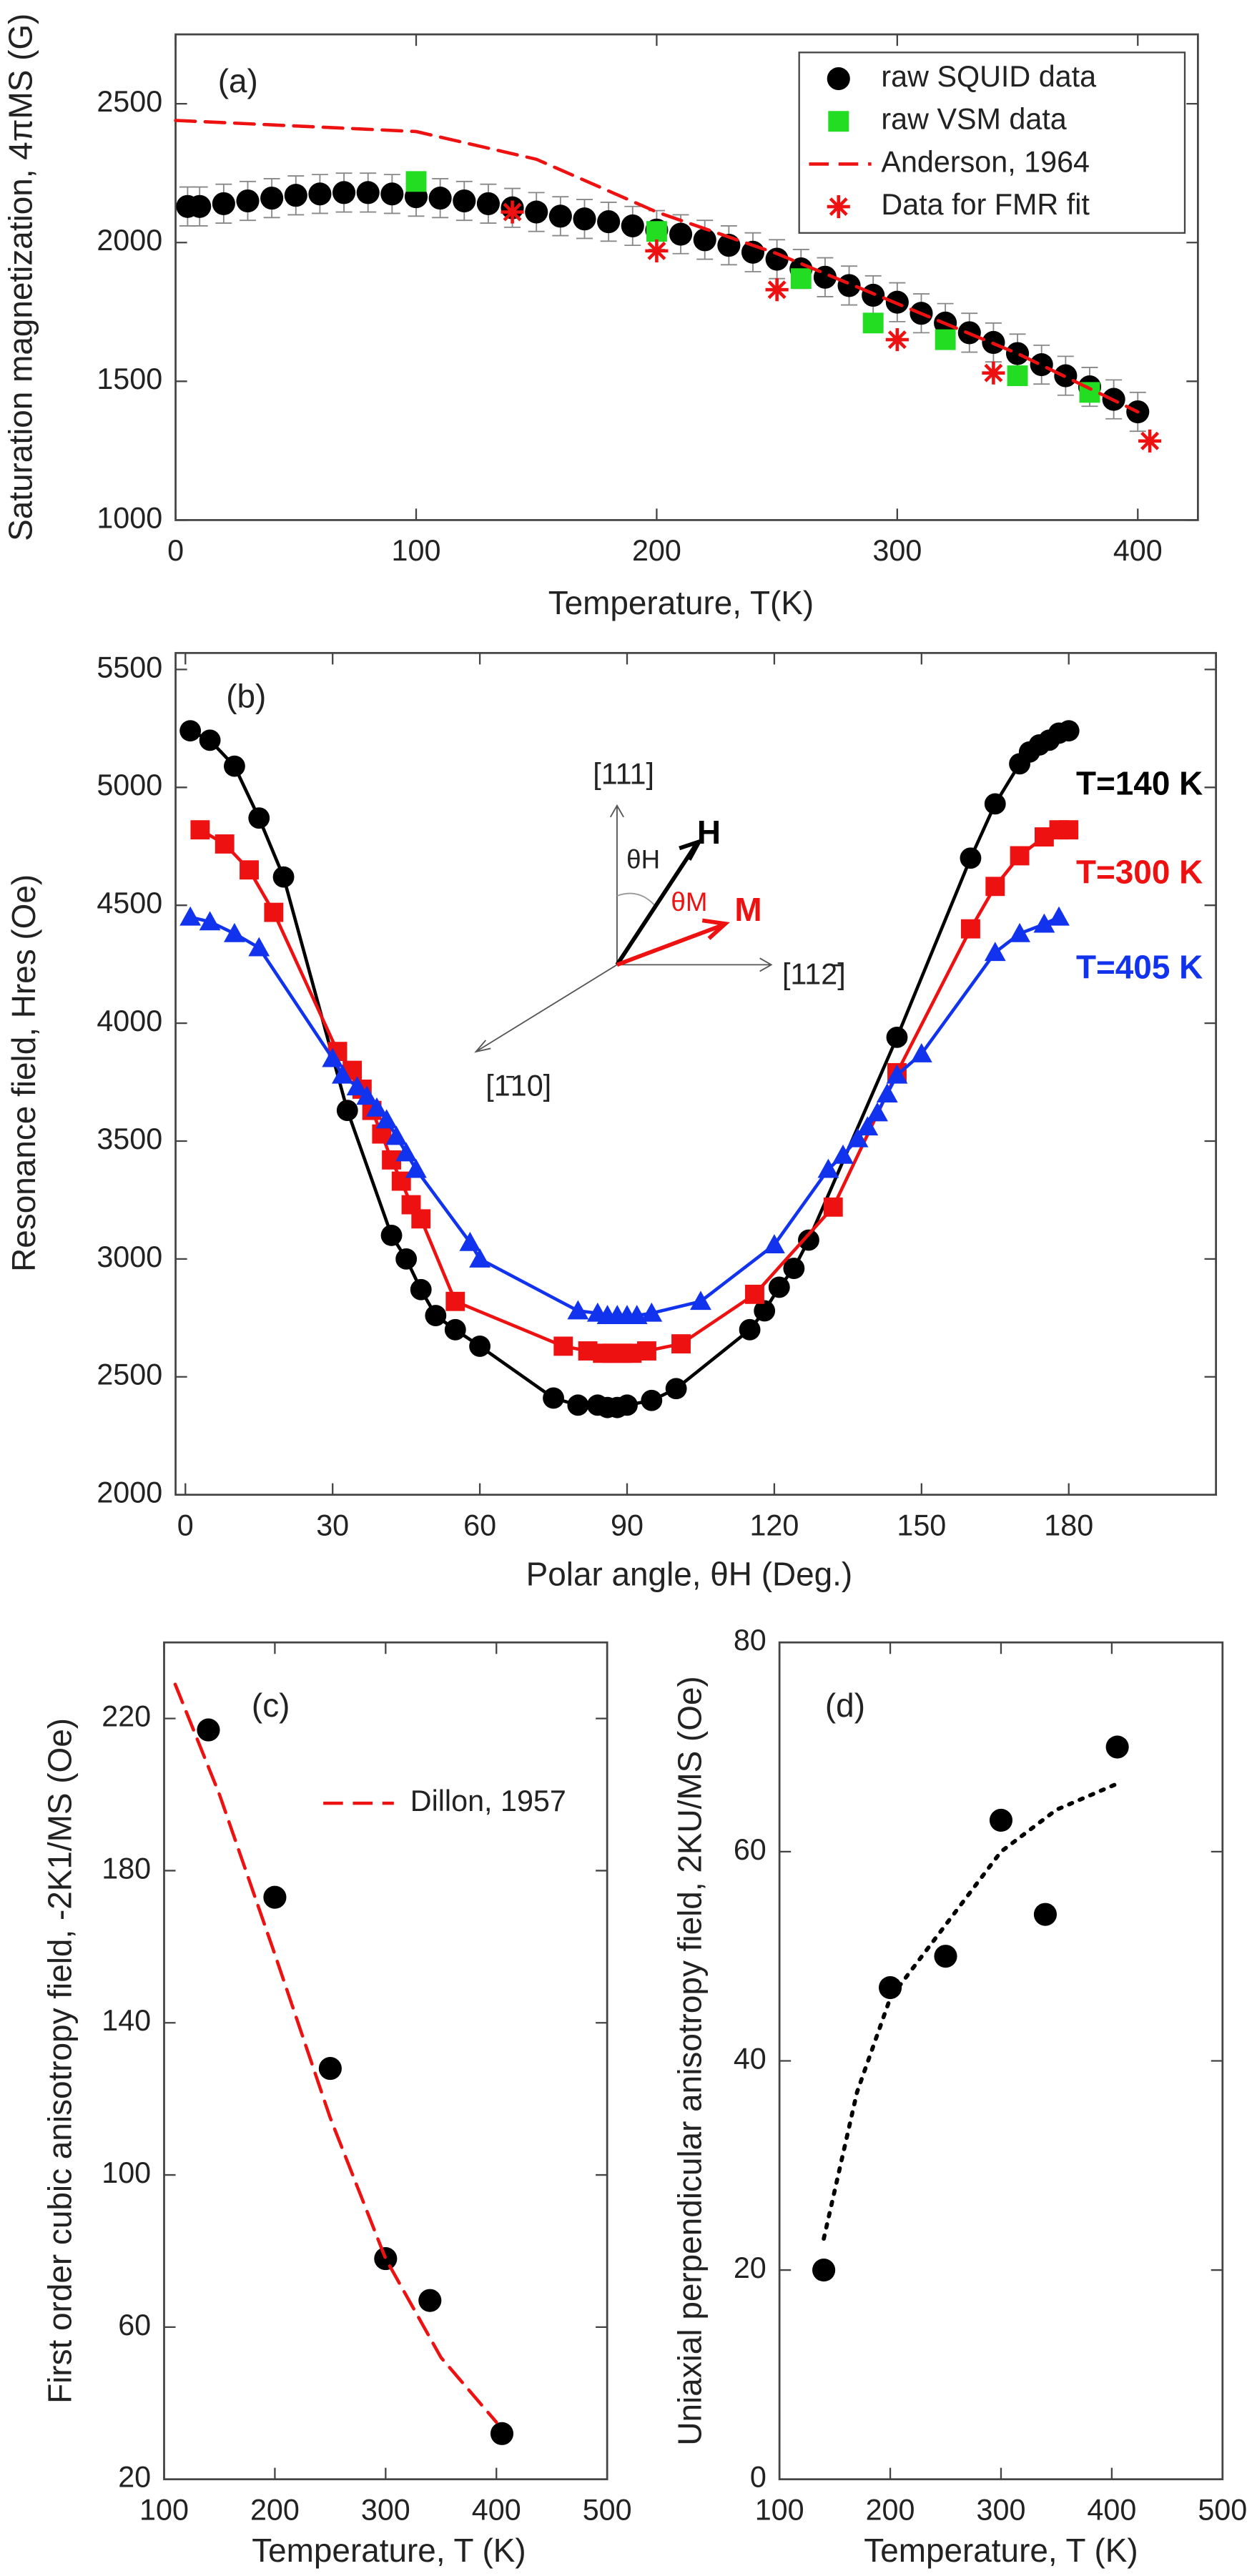 Image resolution: width=1257 pixels, height=2576 pixels. I want to click on series-label: T=405 K, so click(1139, 966).